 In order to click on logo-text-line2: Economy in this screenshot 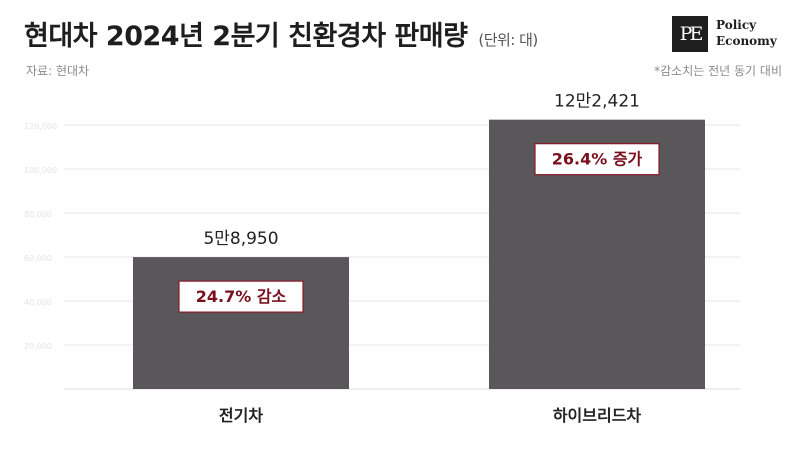, I will do `click(746, 41)`.